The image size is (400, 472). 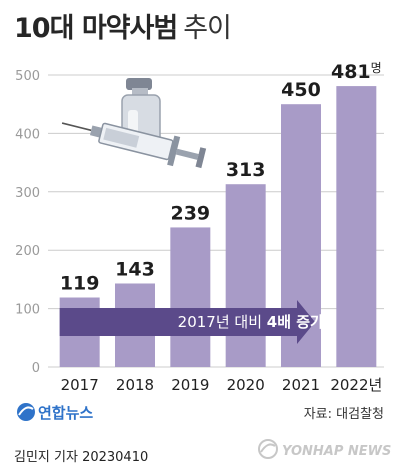 What do you see at coordinates (27, 193) in the screenshot?
I see `y-tick-label: 300` at bounding box center [27, 193].